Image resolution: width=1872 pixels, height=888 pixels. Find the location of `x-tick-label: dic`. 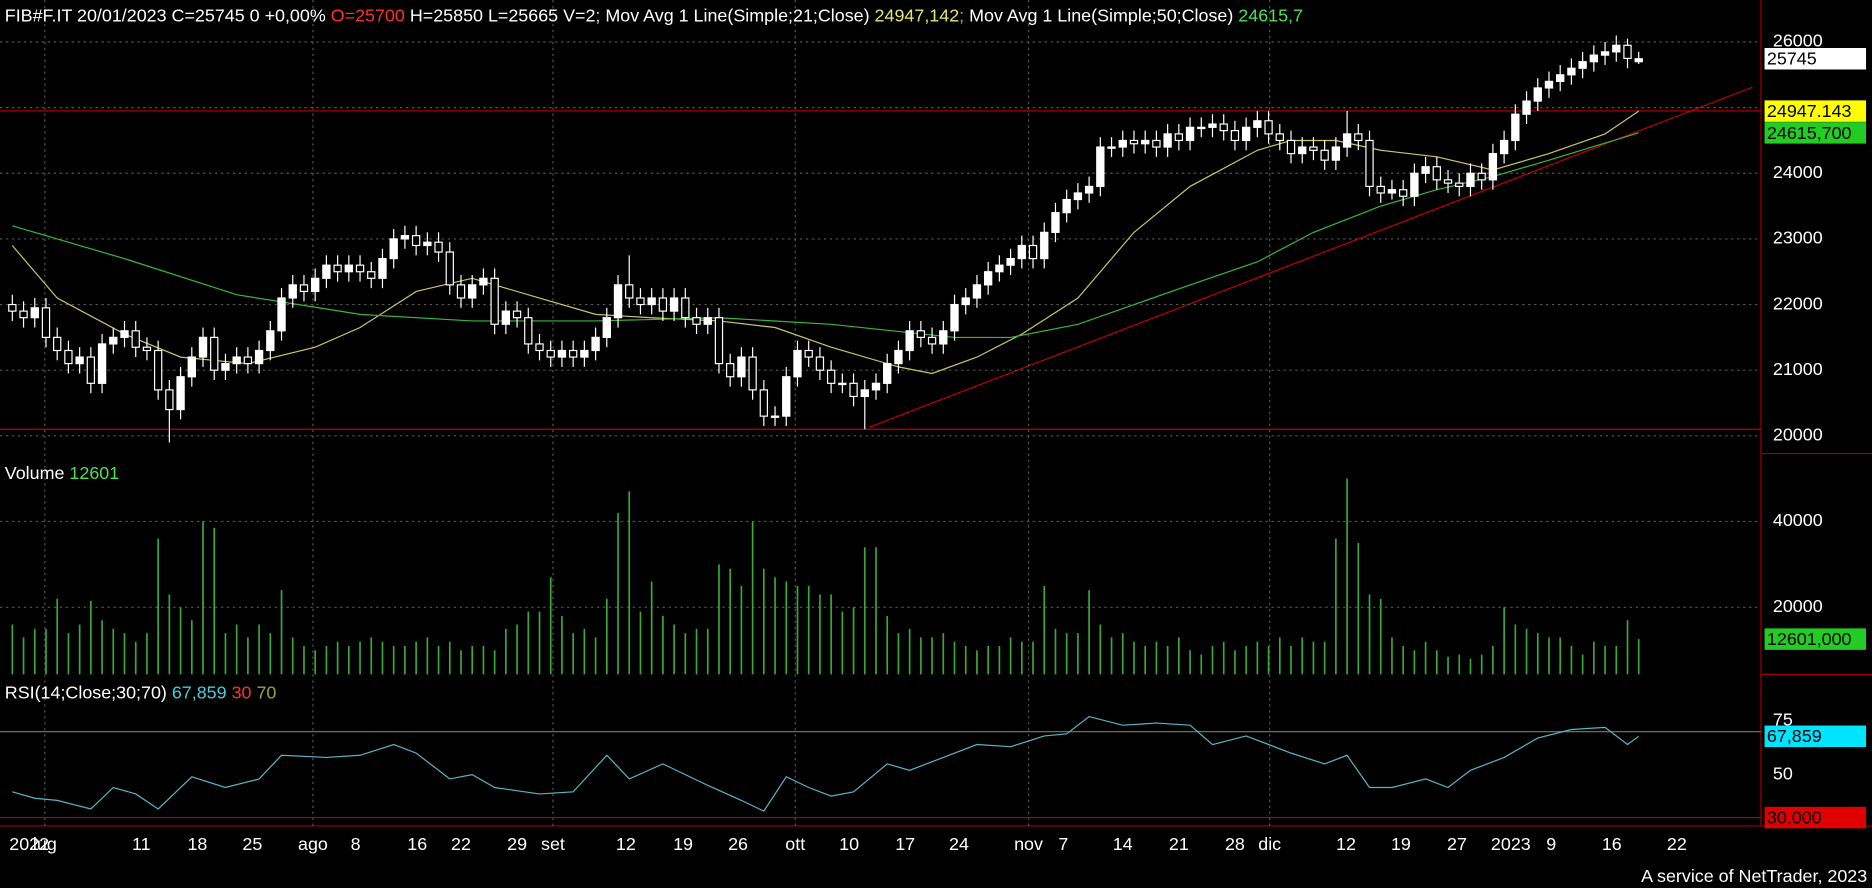

x-tick-label: dic is located at coordinates (1269, 844).